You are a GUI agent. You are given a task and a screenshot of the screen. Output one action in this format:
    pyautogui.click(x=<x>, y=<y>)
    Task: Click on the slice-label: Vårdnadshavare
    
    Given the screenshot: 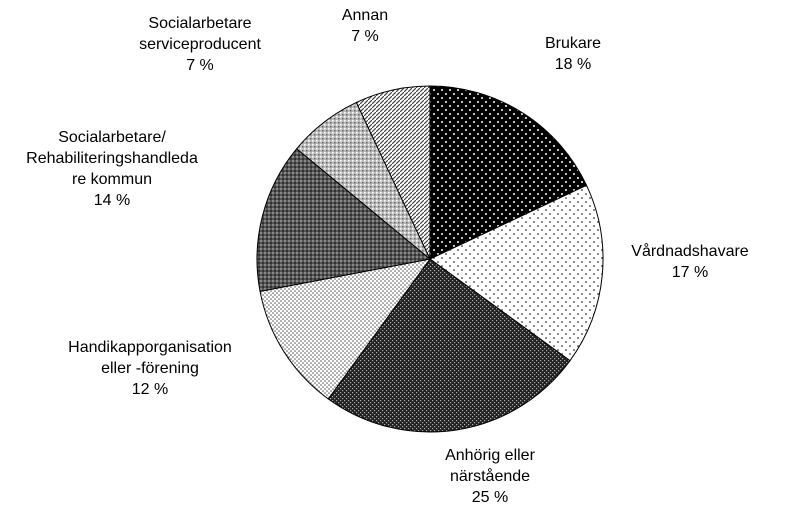 What is the action you would take?
    pyautogui.click(x=690, y=251)
    